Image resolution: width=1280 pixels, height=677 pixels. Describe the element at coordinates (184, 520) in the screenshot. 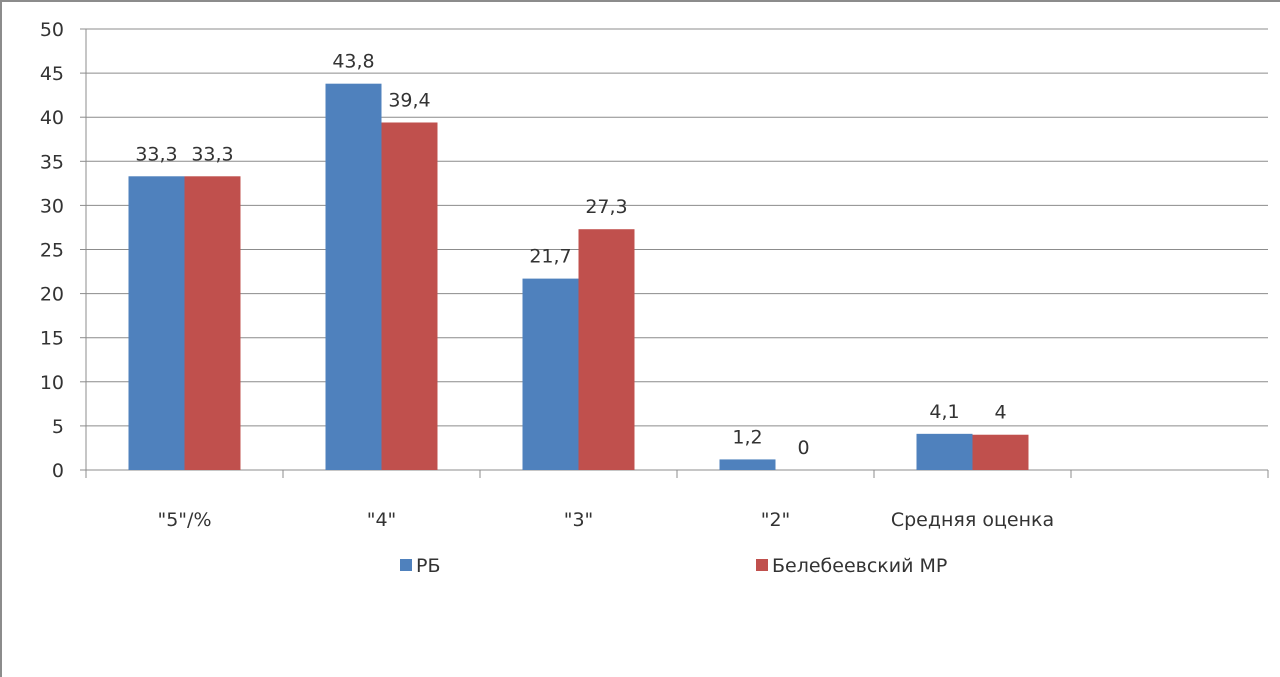

I see `category-label: "5"/%` at that location.